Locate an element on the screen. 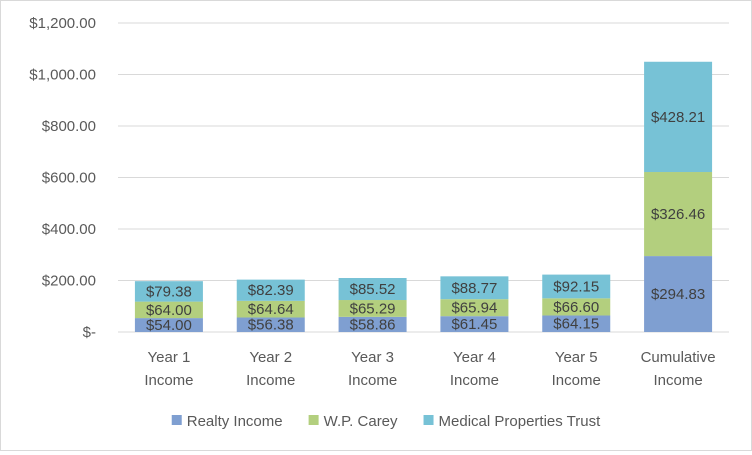  category-label: Year 4 is located at coordinates (474, 357).